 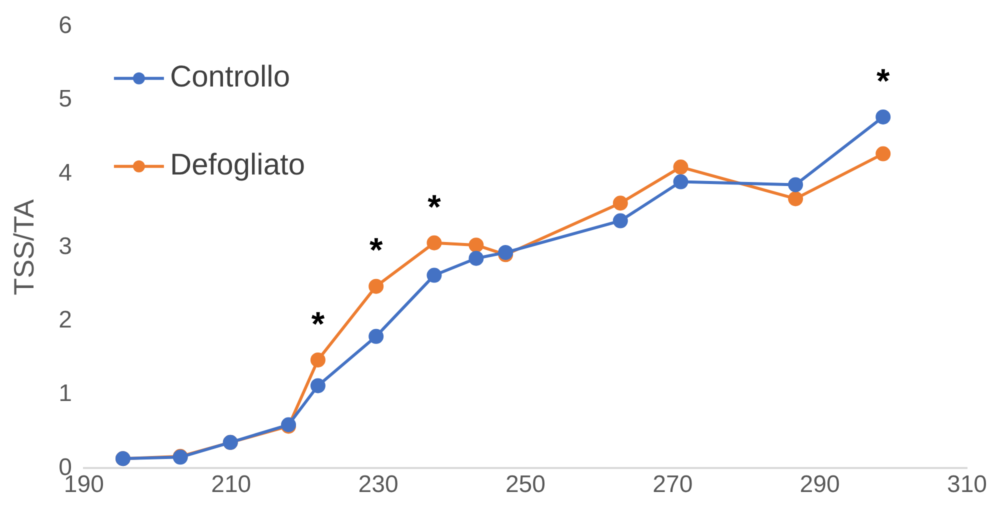 I want to click on legend-label: Controllo, so click(x=230, y=77).